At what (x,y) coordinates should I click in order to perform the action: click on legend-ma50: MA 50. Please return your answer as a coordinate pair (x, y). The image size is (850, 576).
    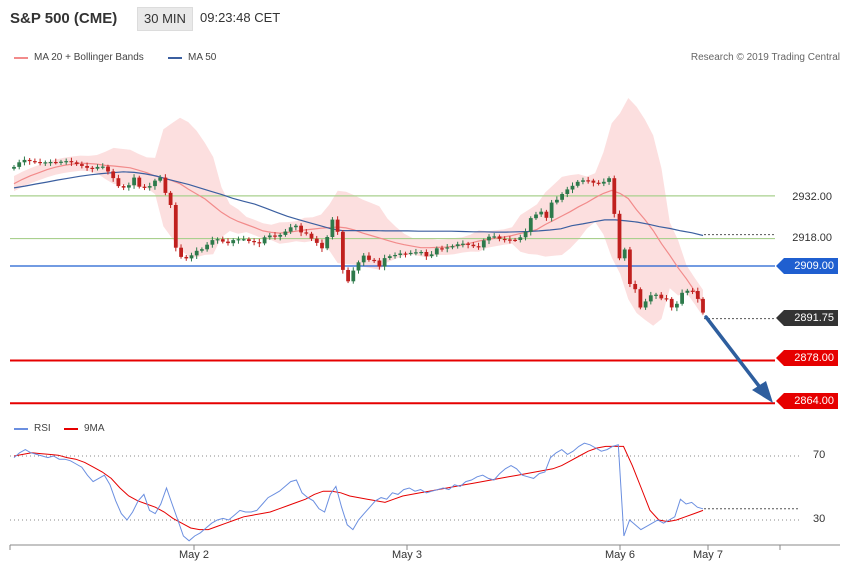
    Looking at the image, I should click on (192, 57).